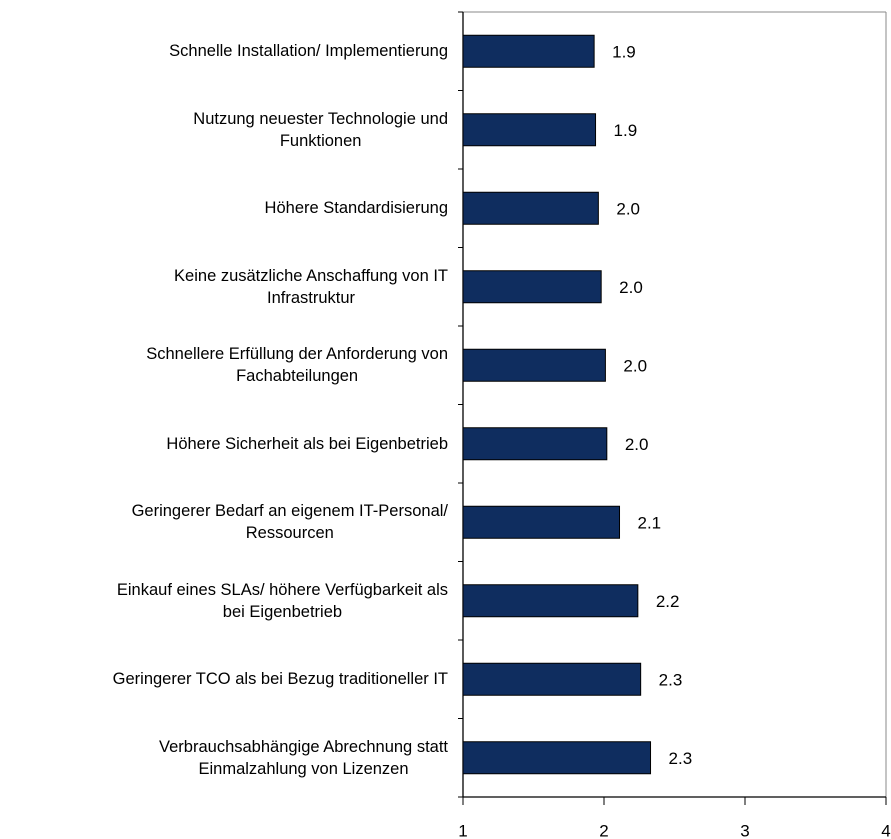  Describe the element at coordinates (668, 601) in the screenshot. I see `value-label: 2.2` at that location.